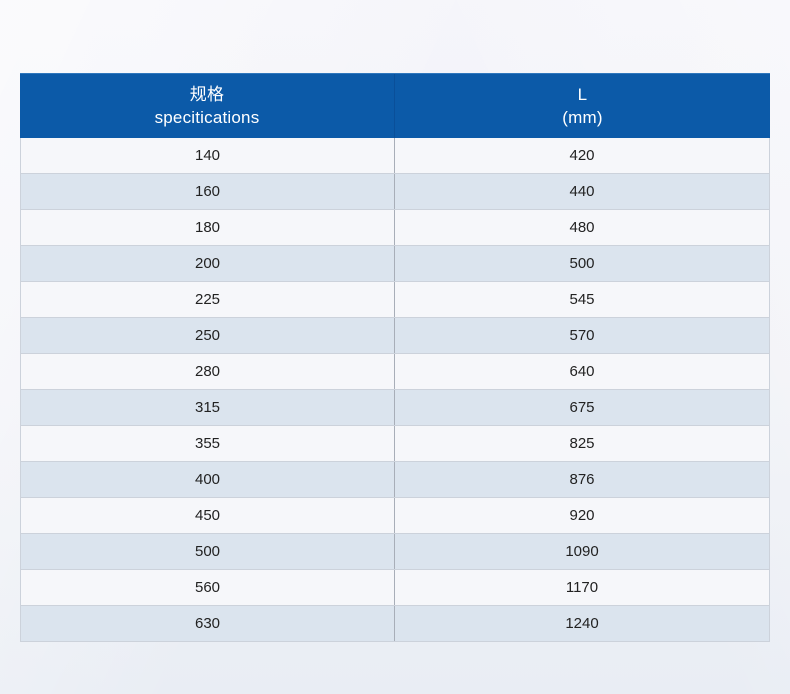  I want to click on length-column-header-symbol: L, so click(582, 94).